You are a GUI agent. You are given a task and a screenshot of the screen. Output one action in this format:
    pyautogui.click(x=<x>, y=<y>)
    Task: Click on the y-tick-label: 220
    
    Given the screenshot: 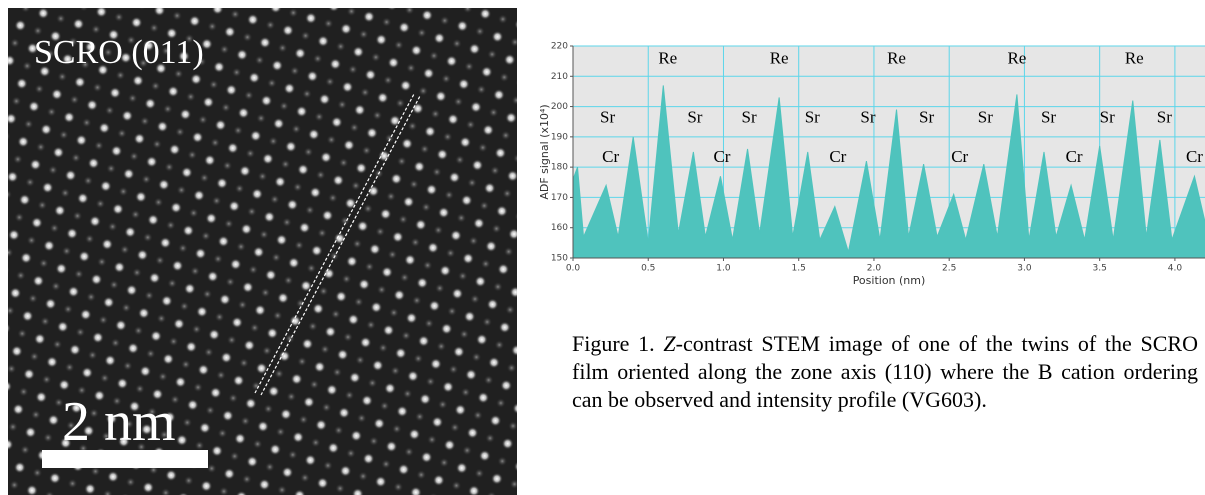 What is the action you would take?
    pyautogui.click(x=559, y=47)
    